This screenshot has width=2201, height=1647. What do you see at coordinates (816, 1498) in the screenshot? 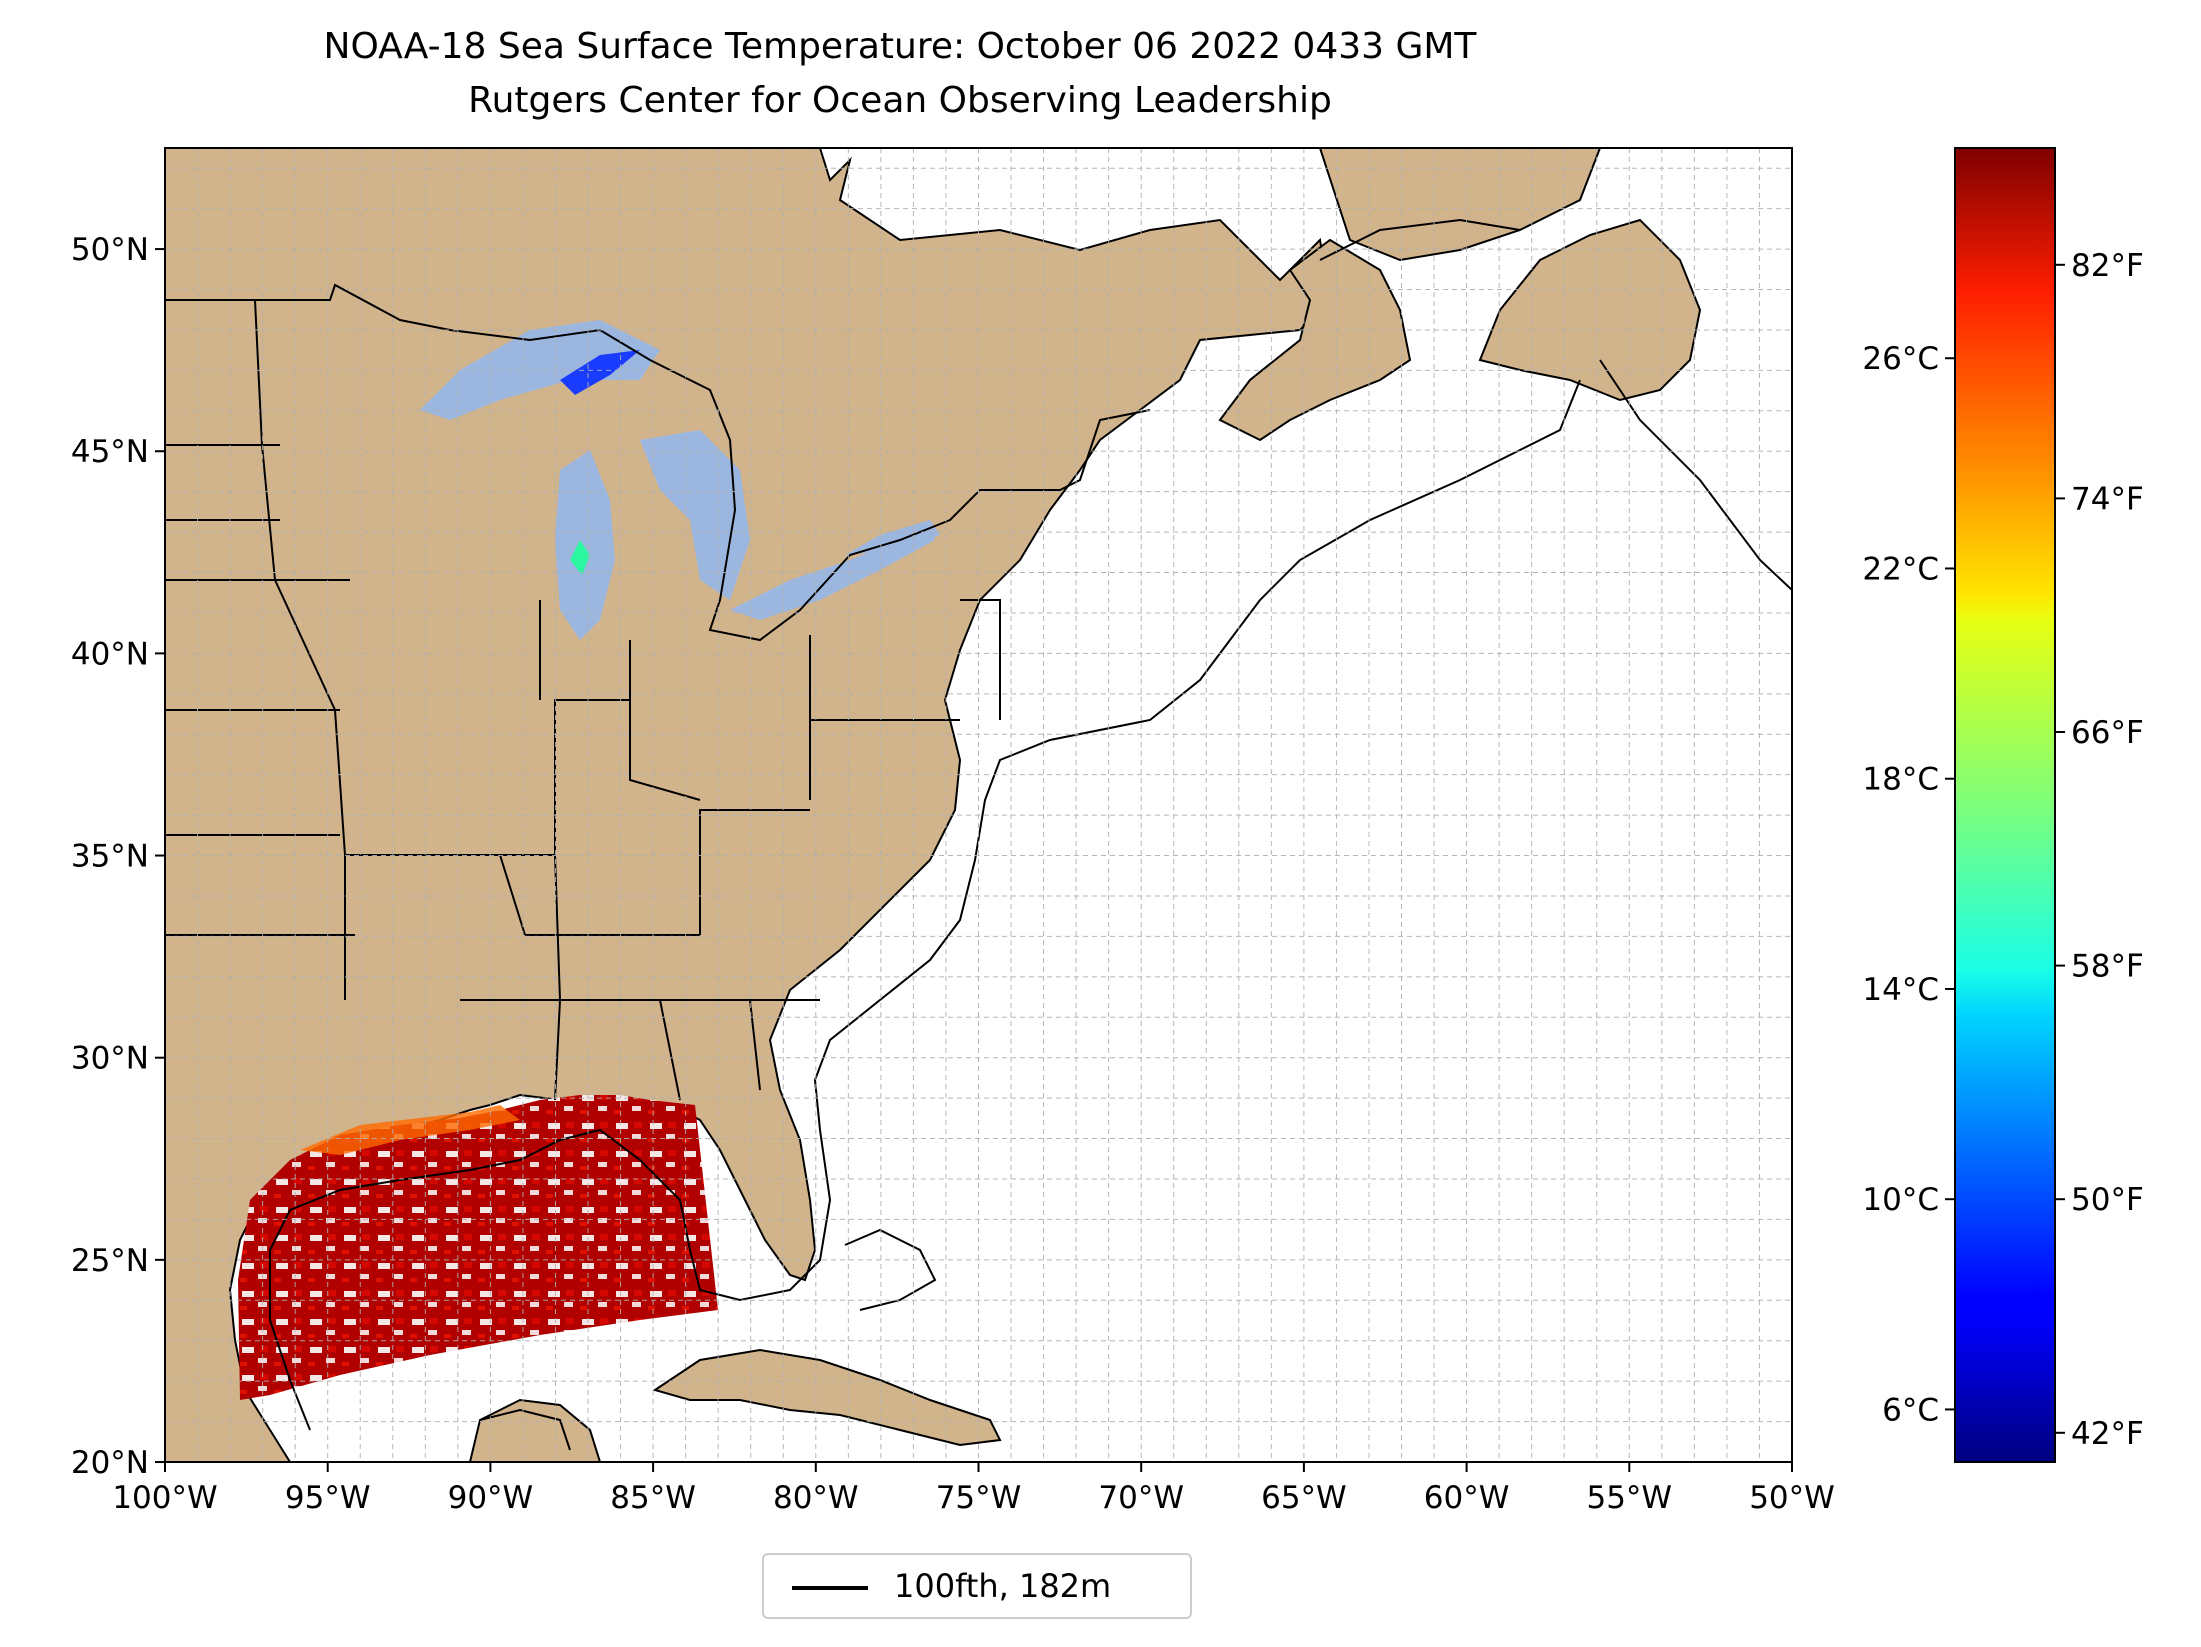
I see `lon-tick-label: 80°W` at bounding box center [816, 1498].